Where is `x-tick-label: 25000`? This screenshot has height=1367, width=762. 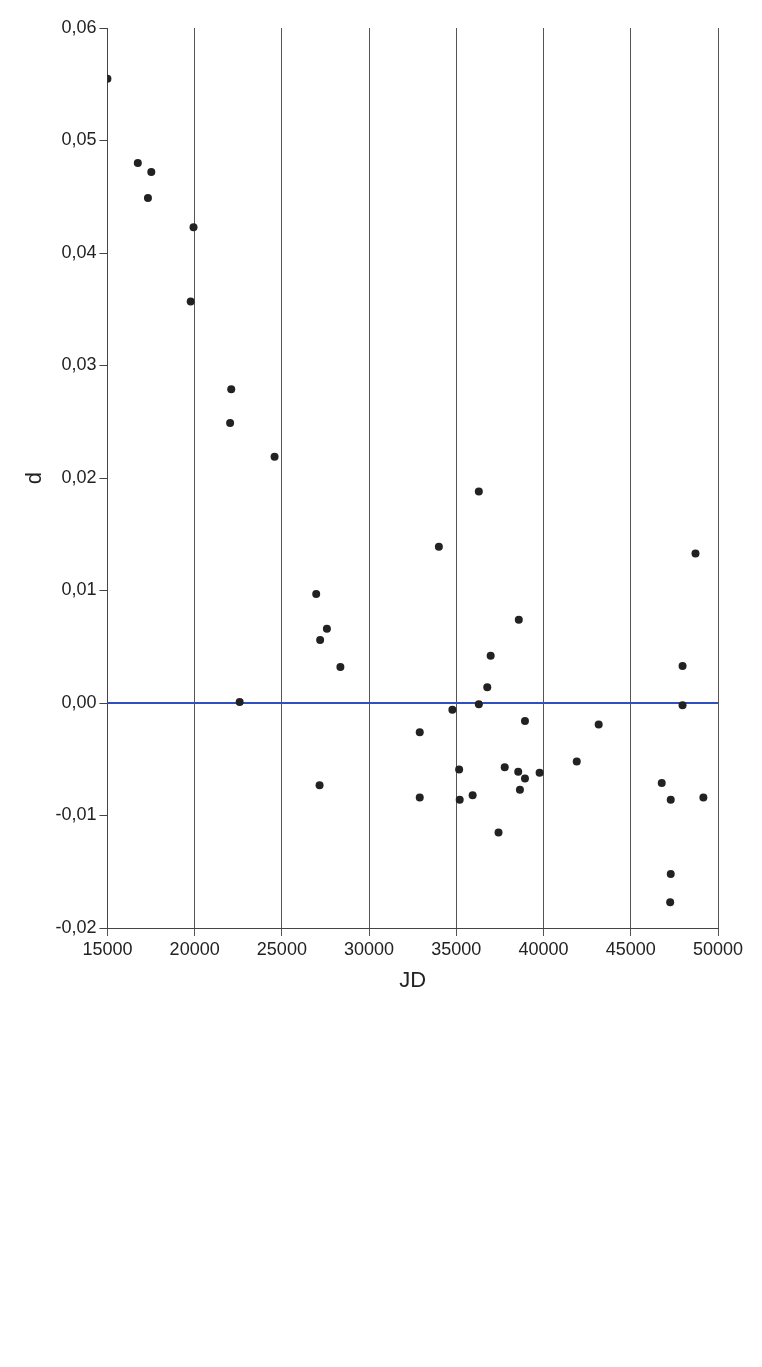 x-tick-label: 25000 is located at coordinates (281, 948).